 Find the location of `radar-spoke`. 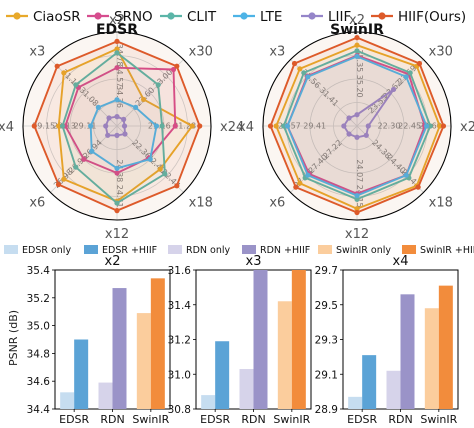

radar-spoke is located at coordinates (84, 93).